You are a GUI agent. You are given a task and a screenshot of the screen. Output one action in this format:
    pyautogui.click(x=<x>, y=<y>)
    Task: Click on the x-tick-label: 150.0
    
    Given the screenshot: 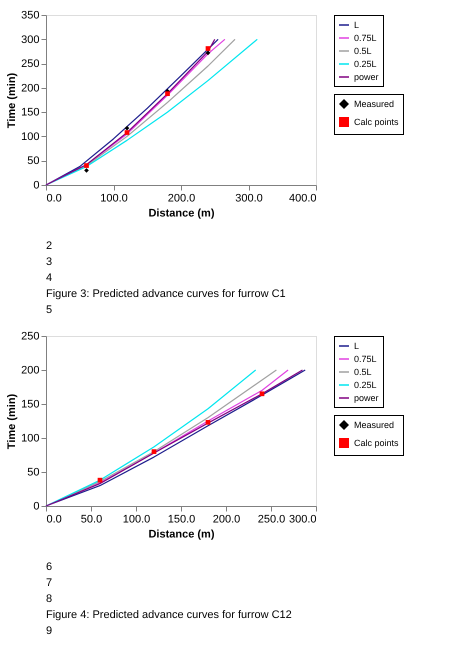 What is the action you would take?
    pyautogui.click(x=182, y=520)
    